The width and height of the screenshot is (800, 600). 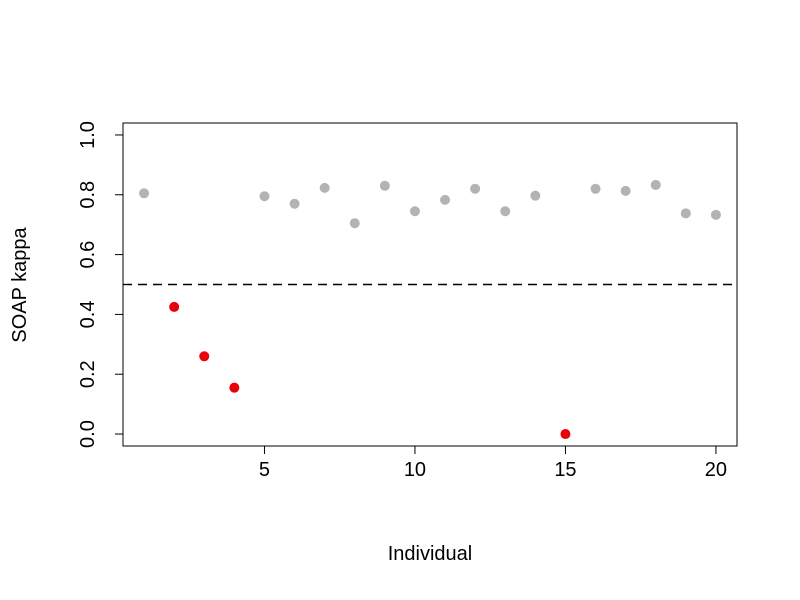 I want to click on y-tick-label: 0.6, so click(x=88, y=255).